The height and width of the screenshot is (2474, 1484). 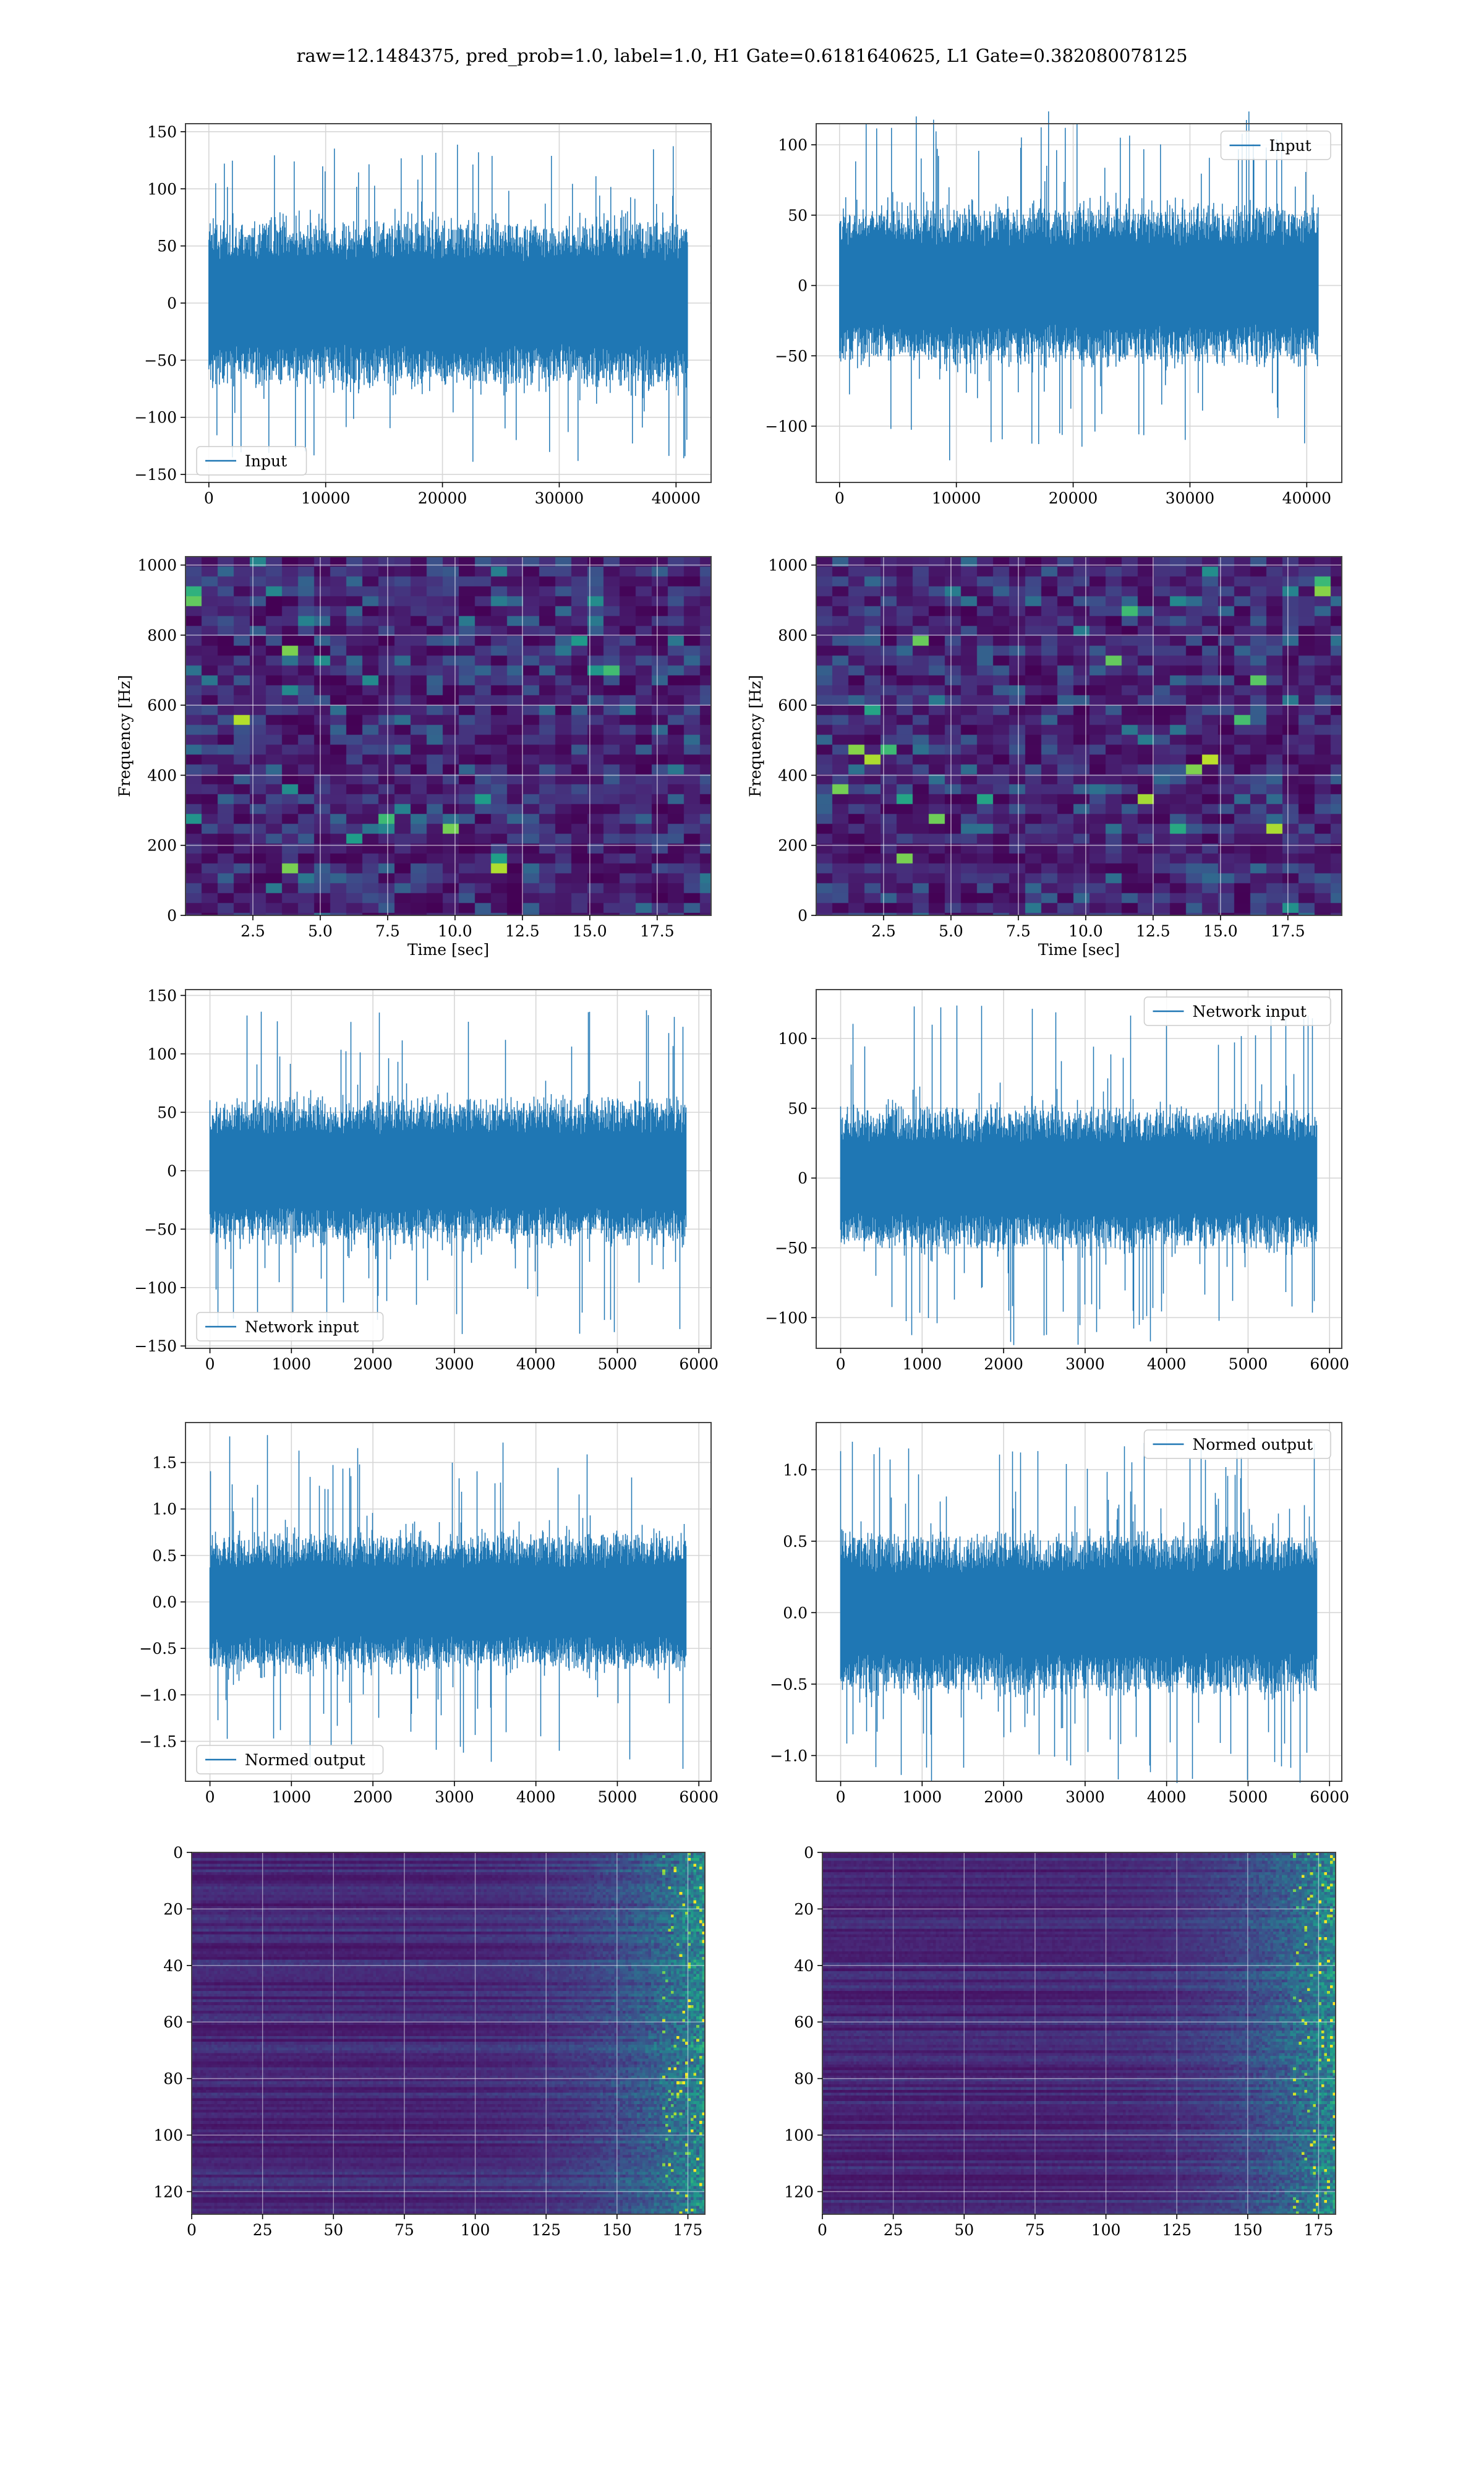 I want to click on y-tick-label: 50, so click(x=798, y=216).